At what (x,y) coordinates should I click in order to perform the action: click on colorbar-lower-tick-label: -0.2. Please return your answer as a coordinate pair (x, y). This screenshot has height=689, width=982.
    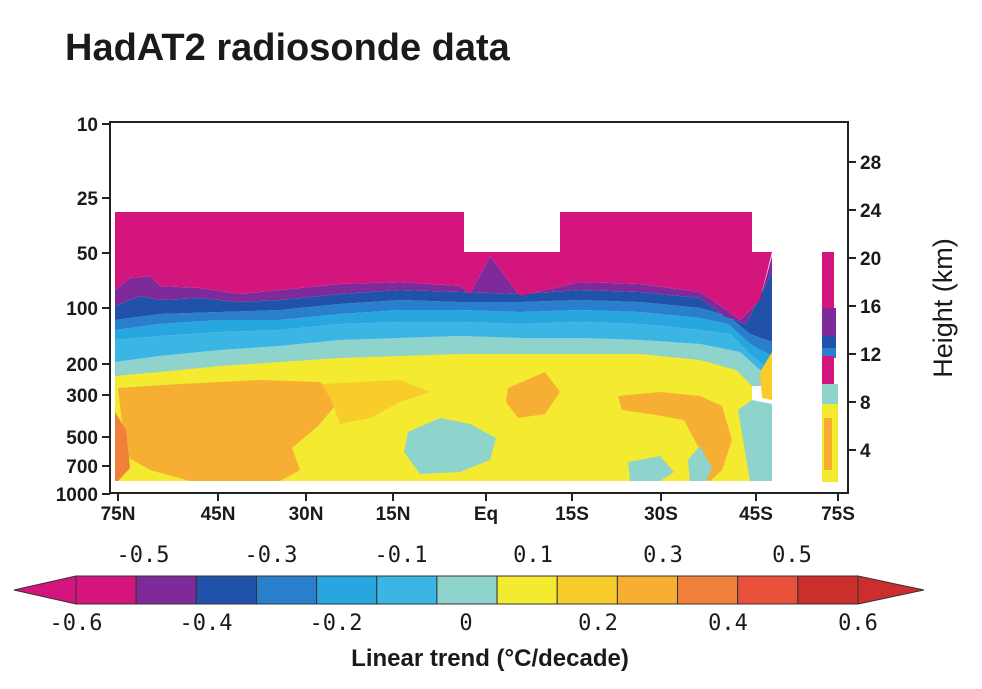
    Looking at the image, I should click on (336, 623).